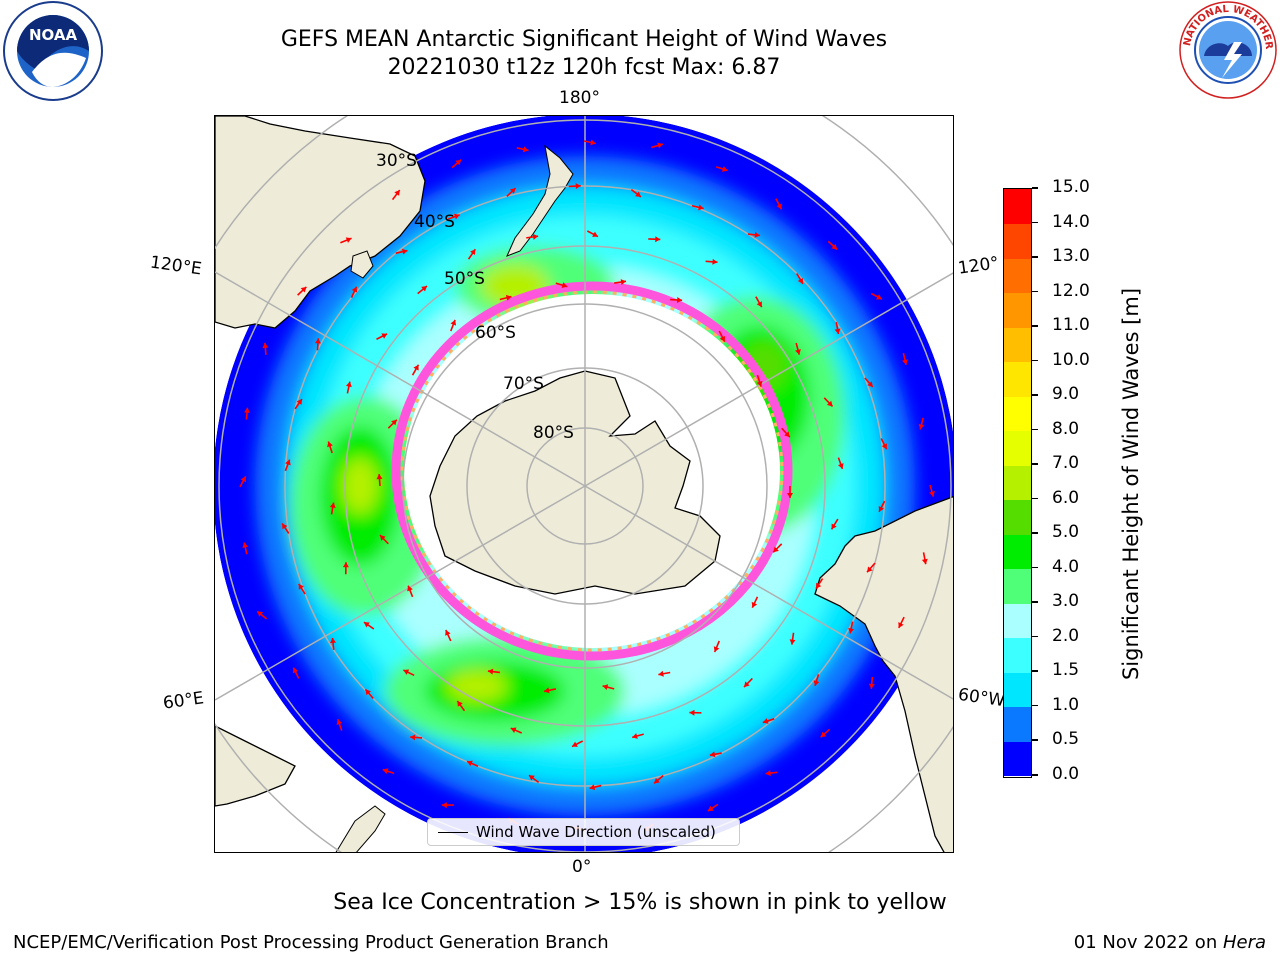  Describe the element at coordinates (1066, 532) in the screenshot. I see `colorbar-tick-label: 5.0` at that location.